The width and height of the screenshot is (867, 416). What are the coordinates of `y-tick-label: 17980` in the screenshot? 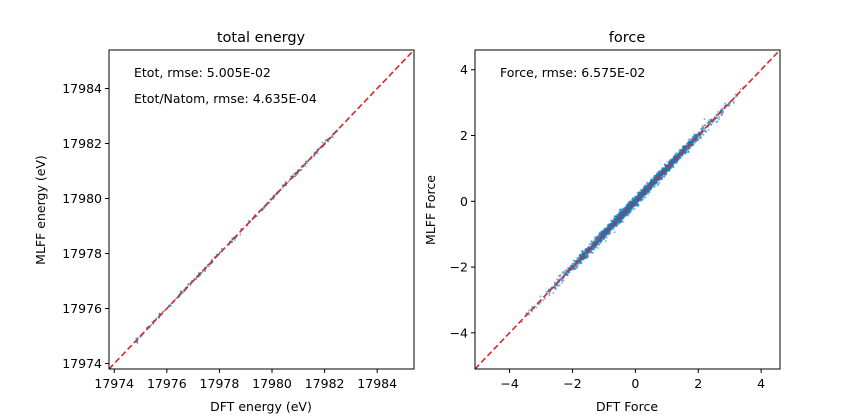 It's located at (82, 198).